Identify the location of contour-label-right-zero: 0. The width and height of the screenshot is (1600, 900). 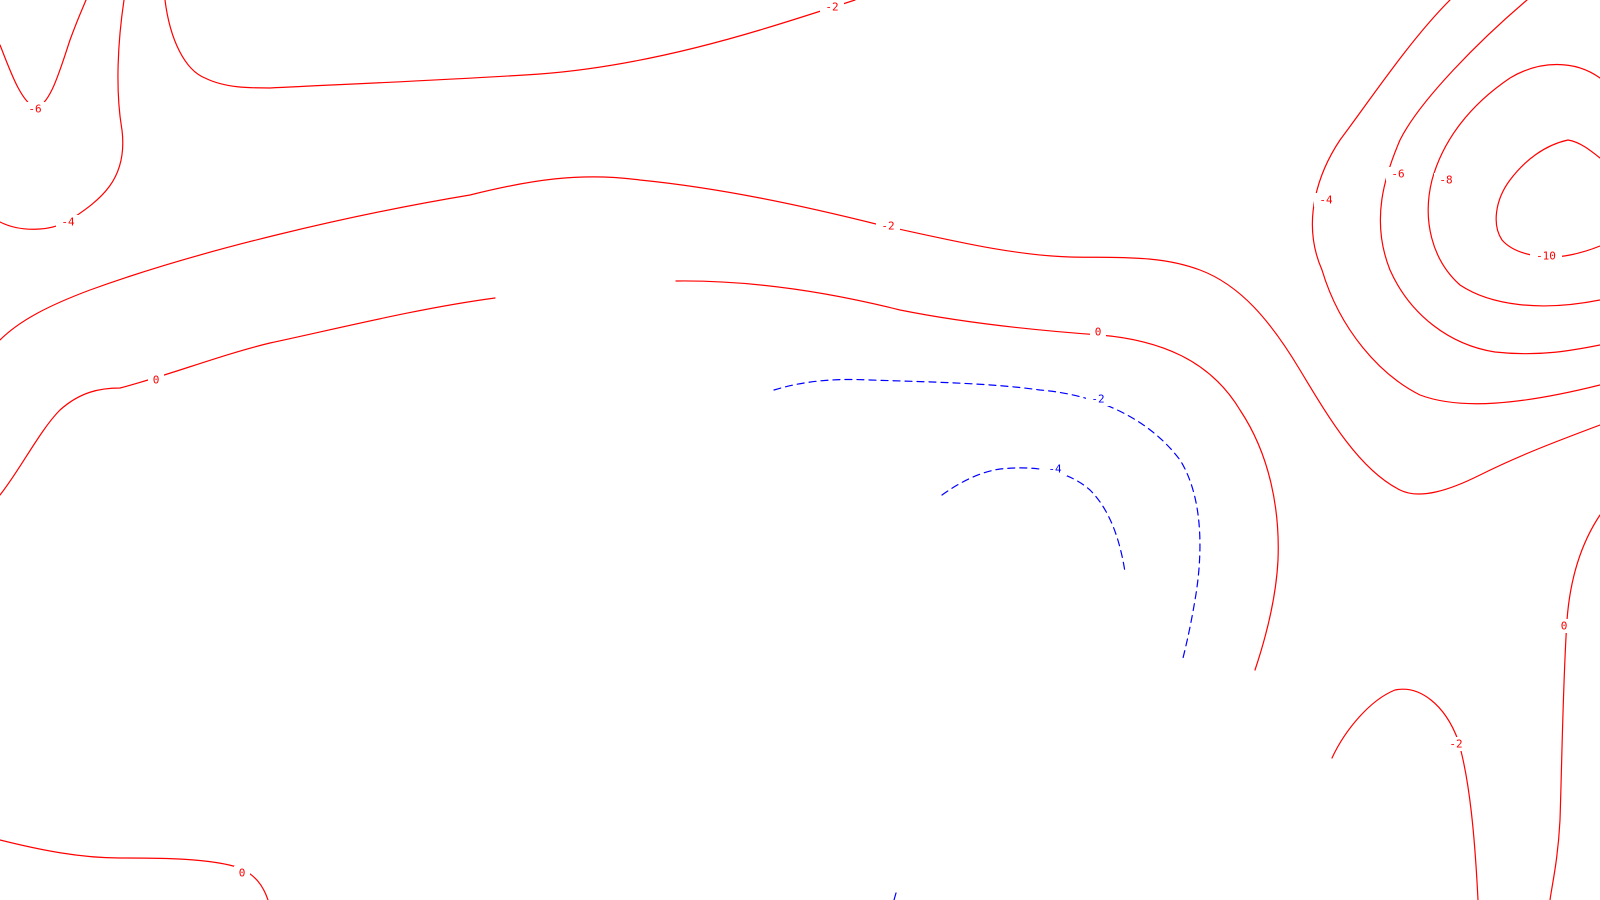
(1564, 626).